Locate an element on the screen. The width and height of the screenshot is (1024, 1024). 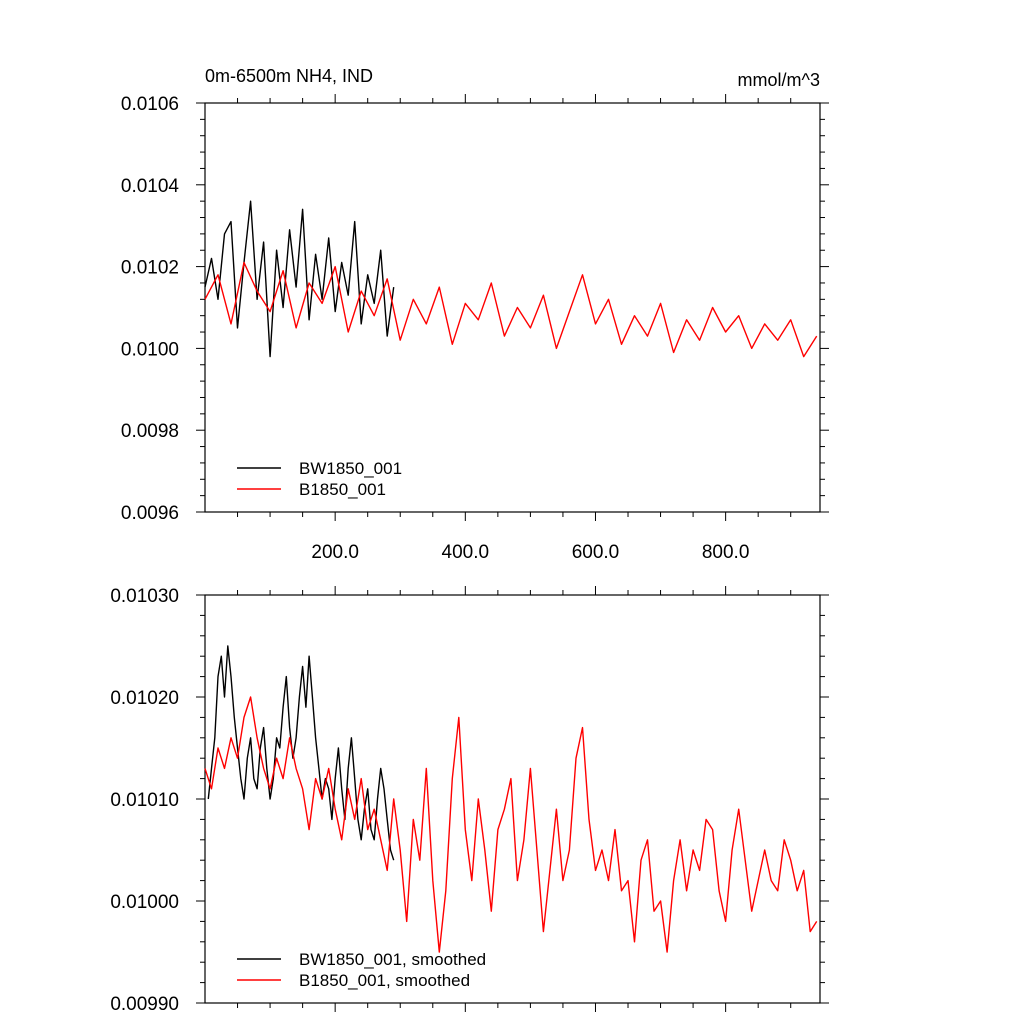
x-tick-label: 800.0 is located at coordinates (726, 552).